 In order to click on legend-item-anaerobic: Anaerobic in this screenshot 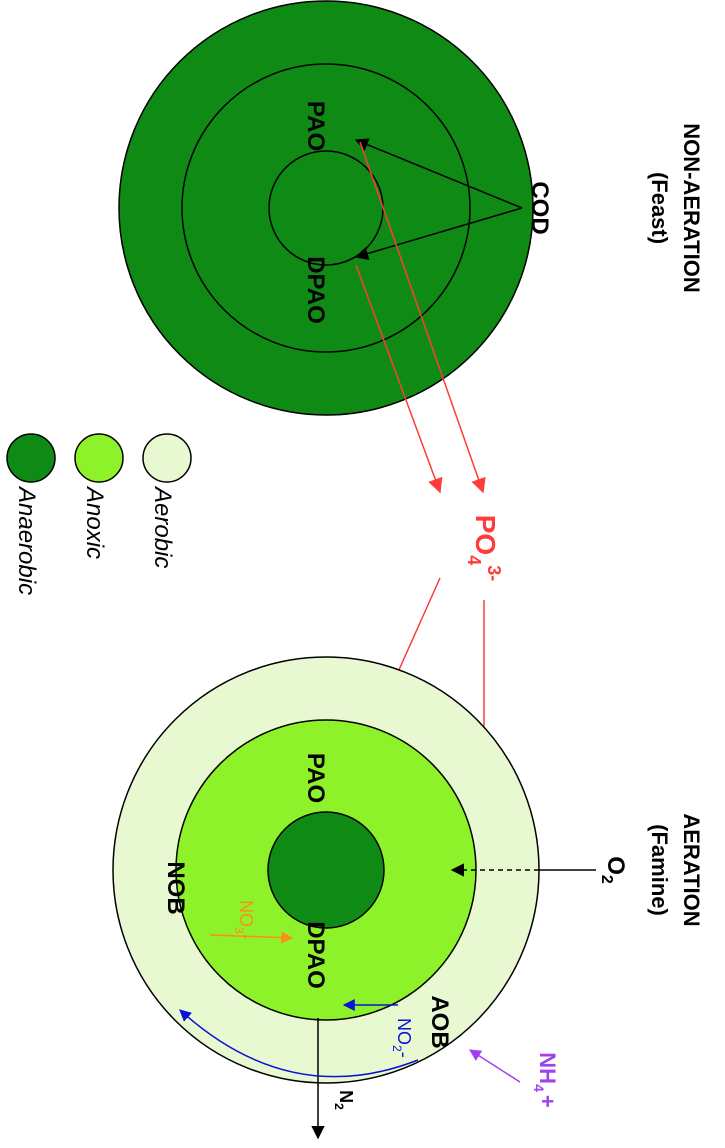, I will do `click(31, 514)`.